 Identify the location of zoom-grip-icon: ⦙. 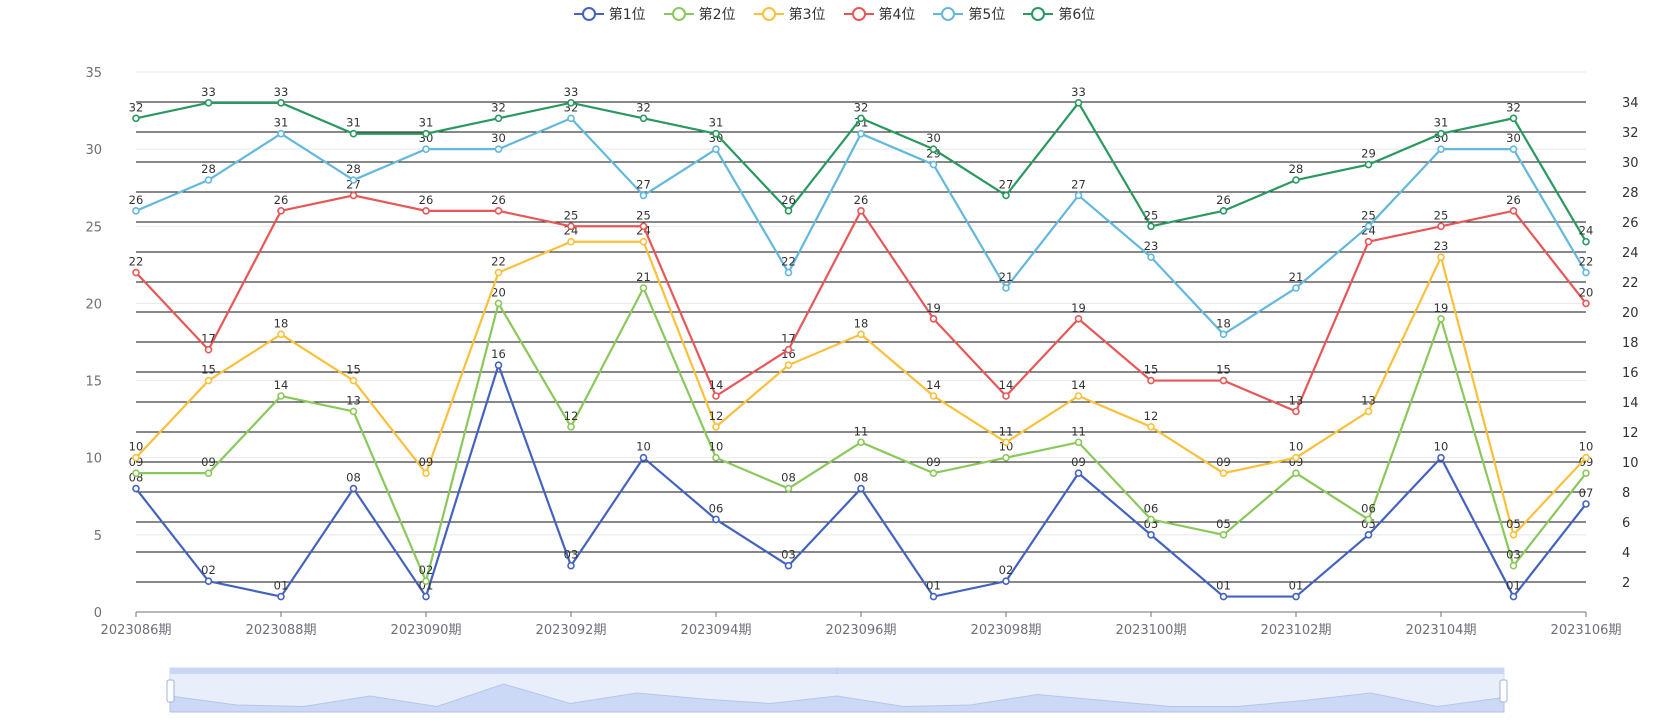
(837, 672).